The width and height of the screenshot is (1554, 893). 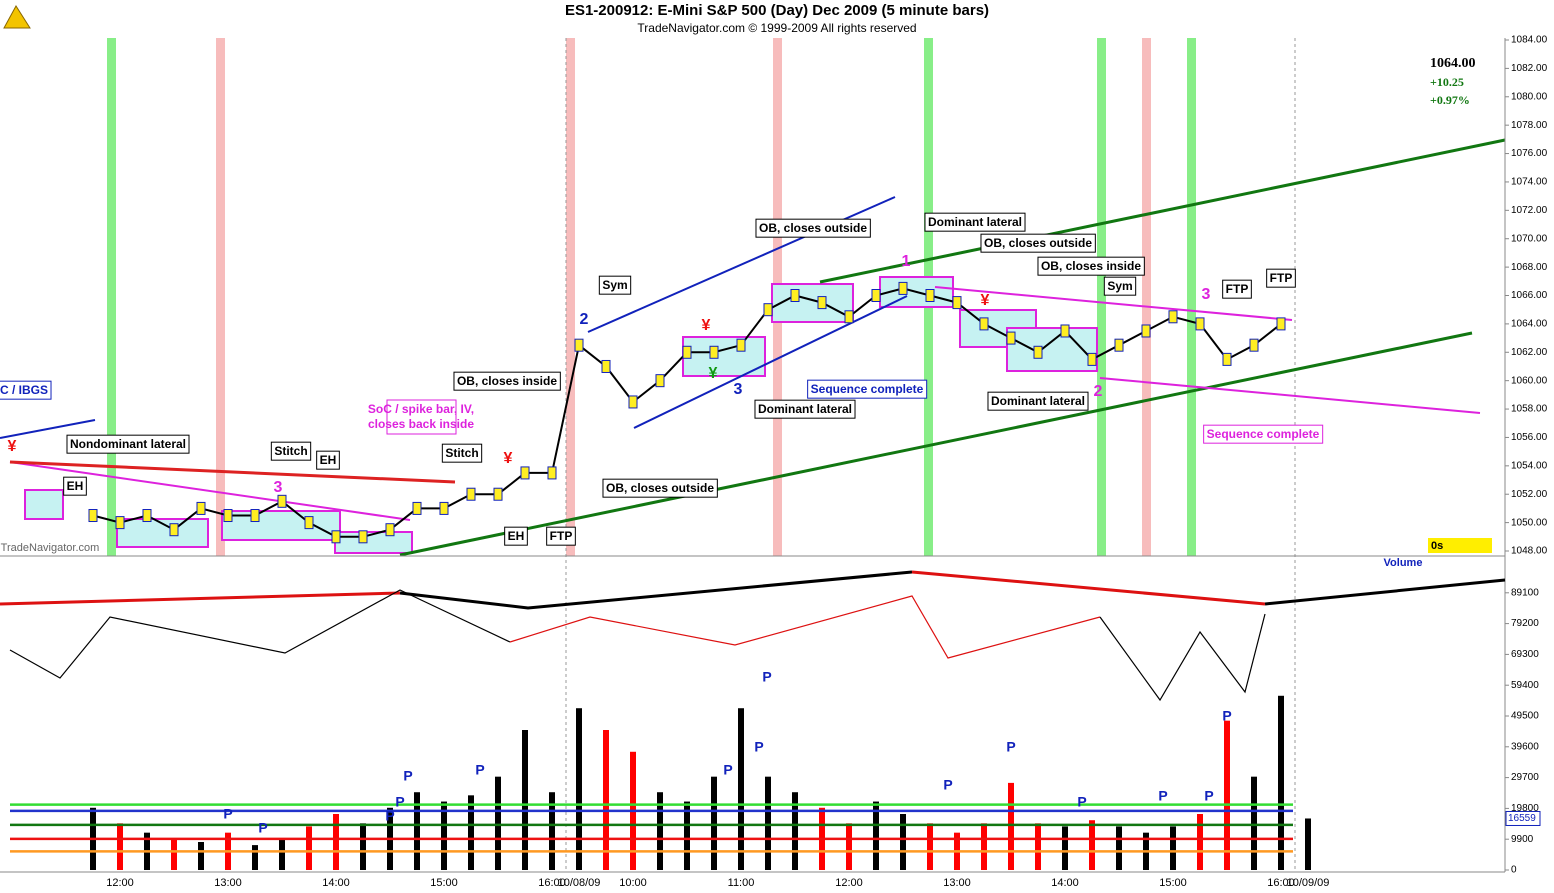 What do you see at coordinates (444, 883) in the screenshot?
I see `x-tick-label: 15:00` at bounding box center [444, 883].